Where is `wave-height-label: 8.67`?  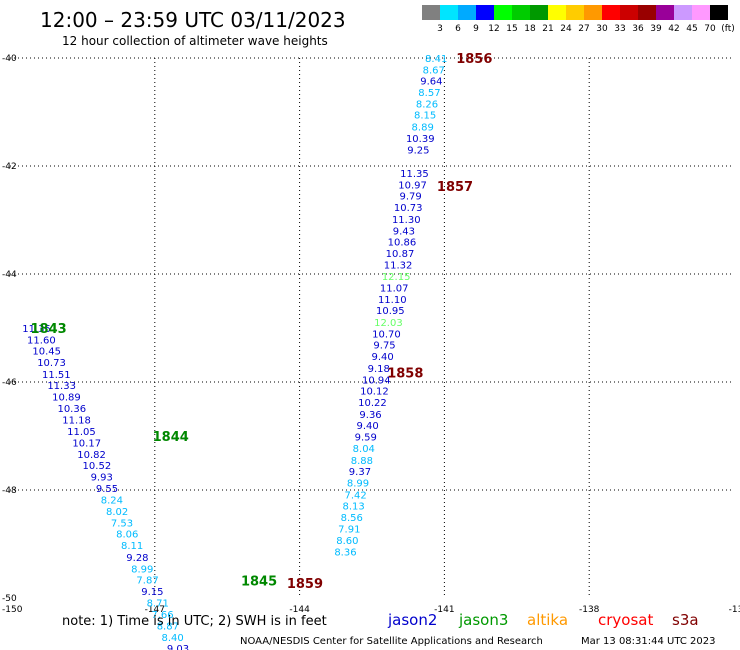
wave-height-label: 8.67 is located at coordinates (434, 70).